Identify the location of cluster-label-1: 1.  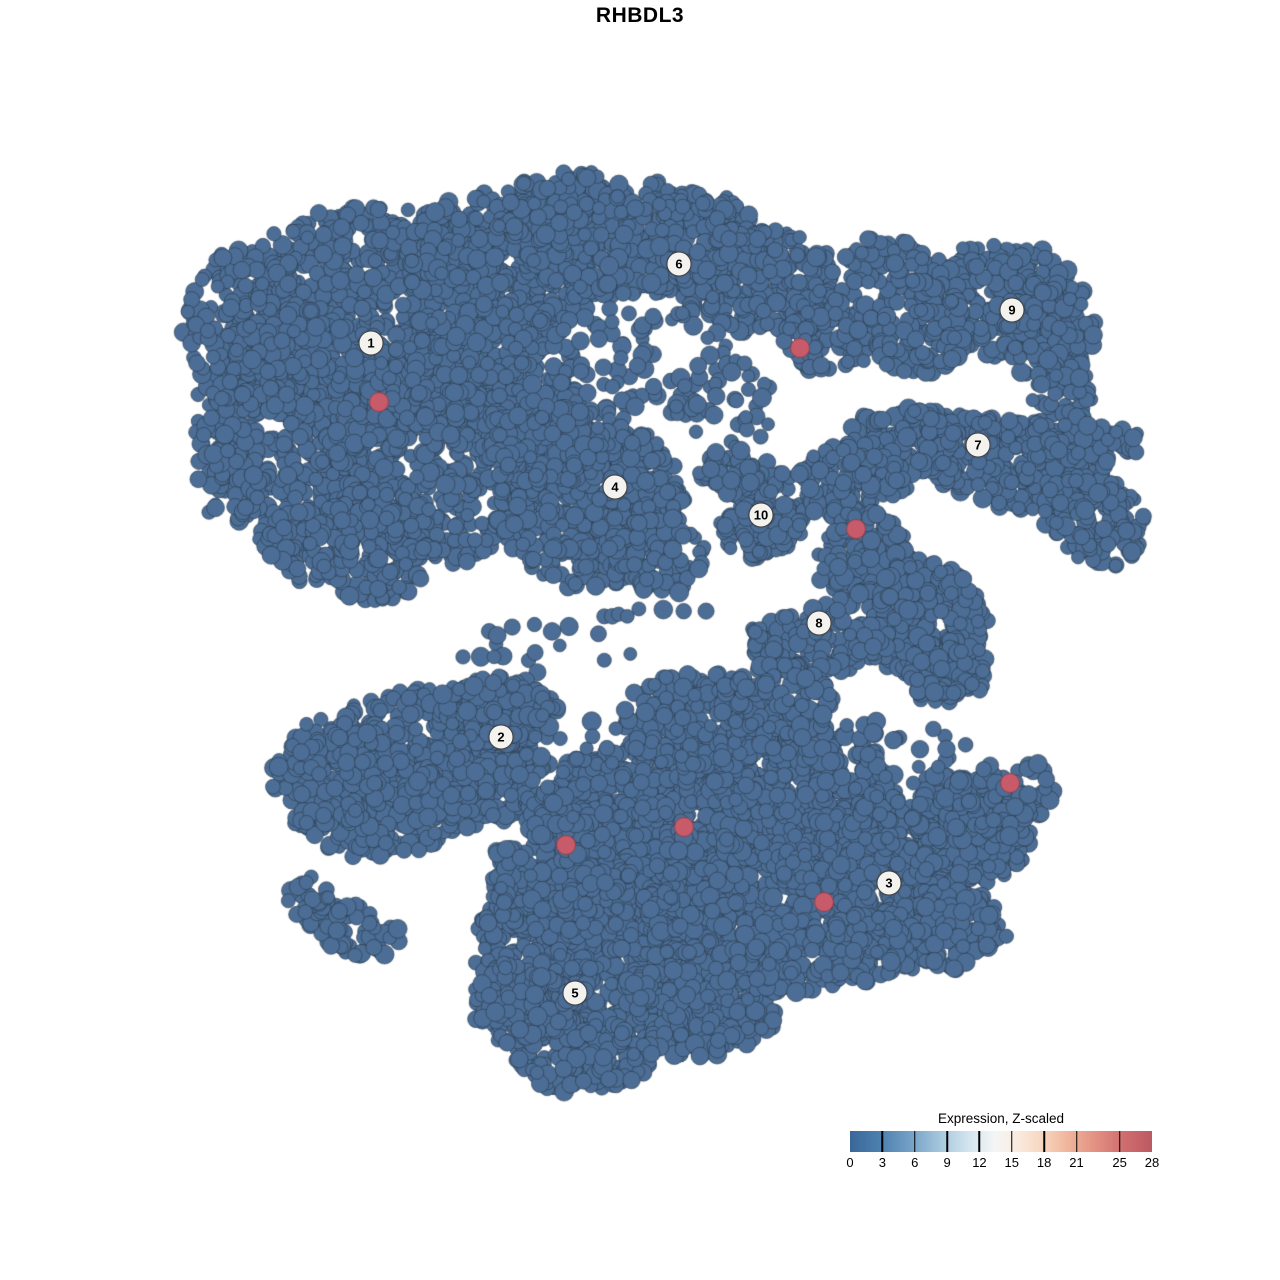
(371, 343).